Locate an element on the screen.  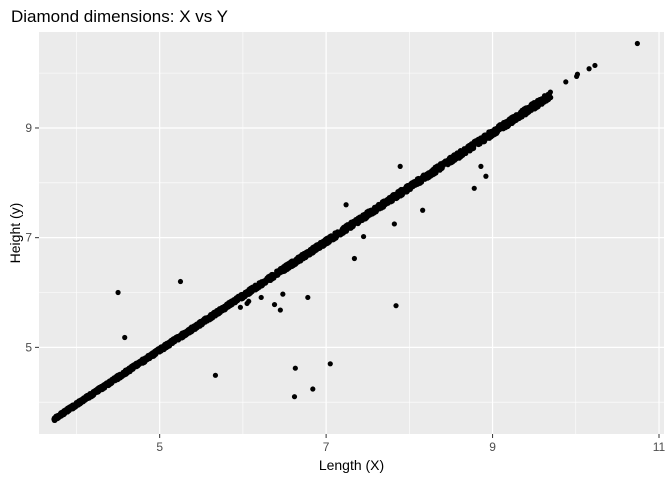
x-tick-label: 5 is located at coordinates (159, 447).